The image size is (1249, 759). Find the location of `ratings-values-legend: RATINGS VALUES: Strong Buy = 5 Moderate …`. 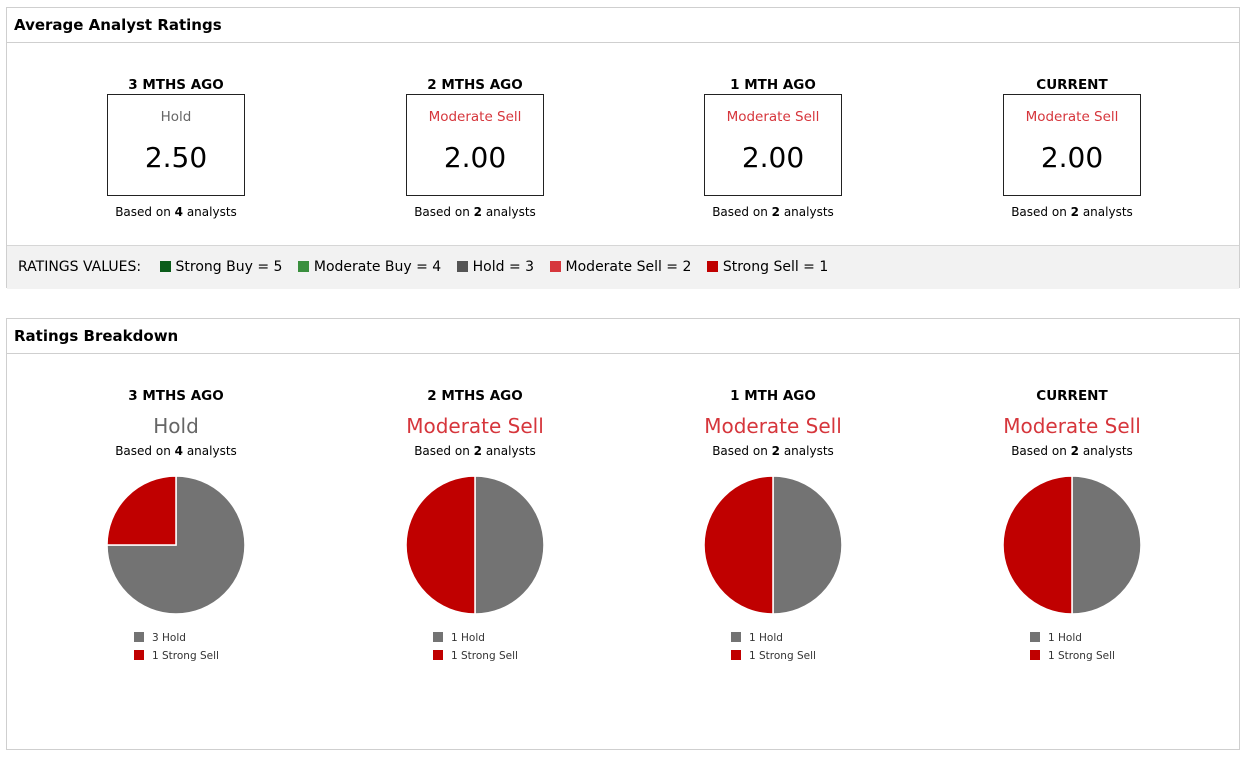

ratings-values-legend: RATINGS VALUES: Strong Buy = 5 Moderate … is located at coordinates (623, 267).